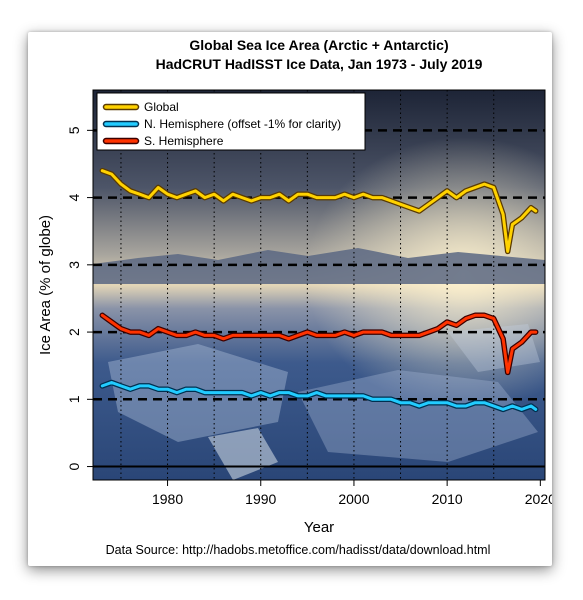 The height and width of the screenshot is (600, 583). I want to click on legend-box, so click(231, 121).